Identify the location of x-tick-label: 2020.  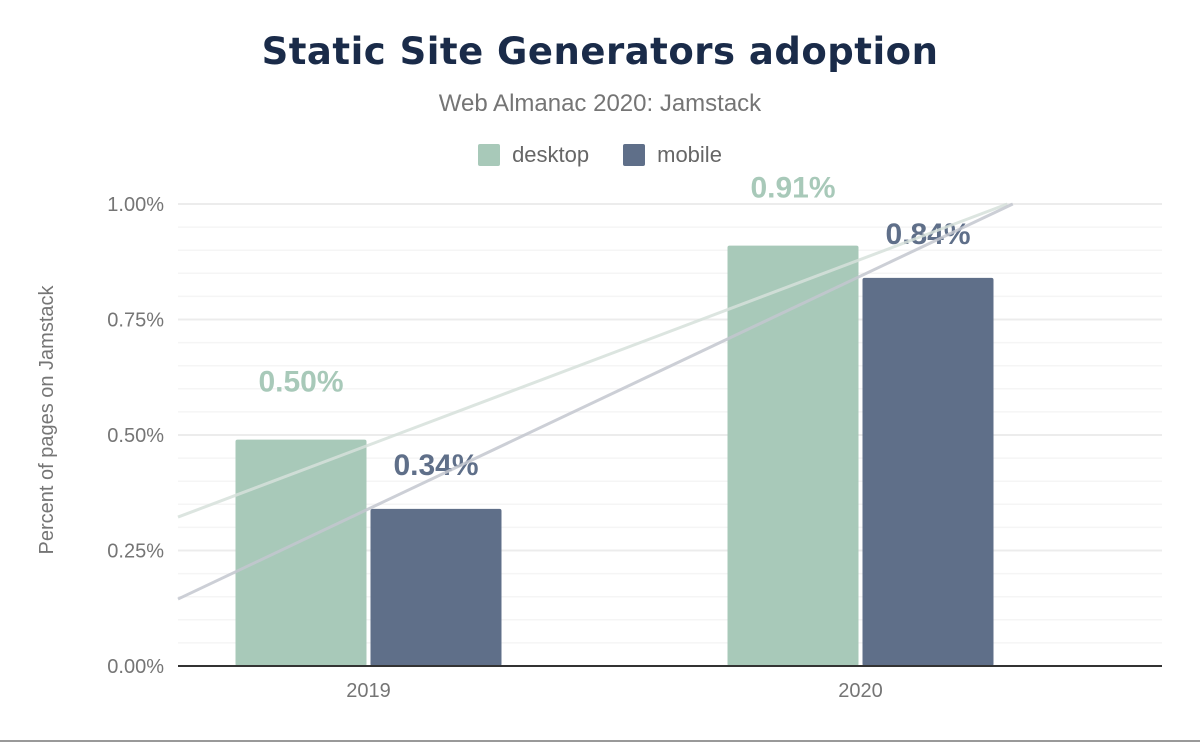
(860, 691).